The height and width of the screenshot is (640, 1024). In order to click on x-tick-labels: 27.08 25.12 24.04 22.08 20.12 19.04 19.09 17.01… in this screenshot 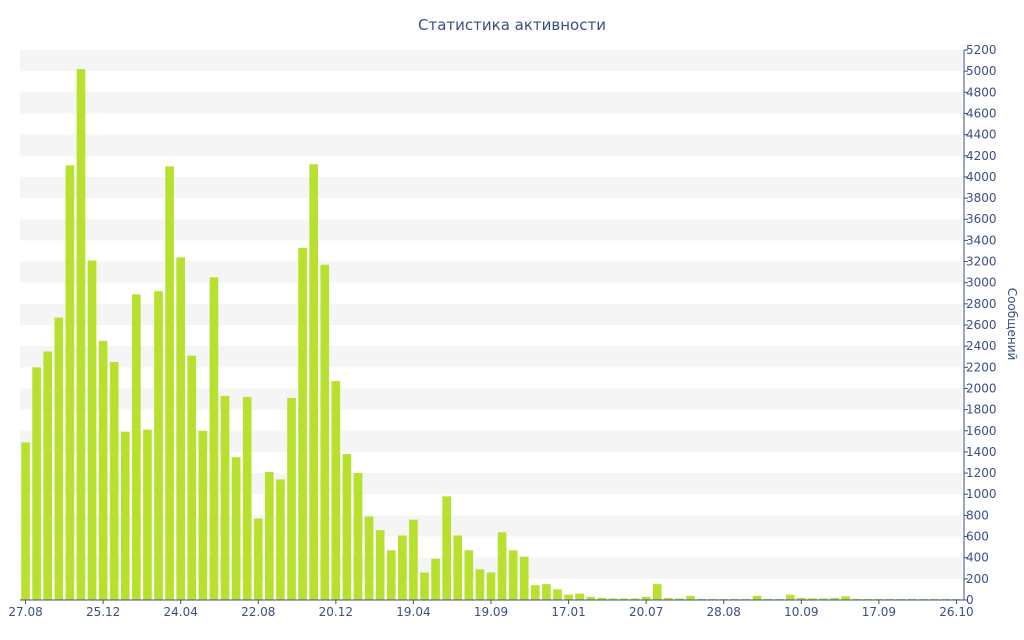, I will do `click(490, 612)`.